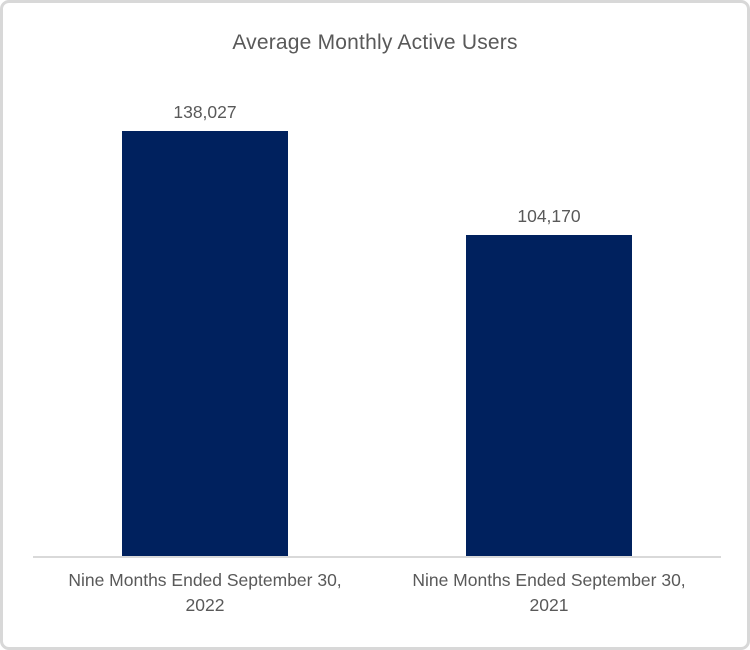 The image size is (750, 650). I want to click on category-label-line2: 2022, so click(205, 605).